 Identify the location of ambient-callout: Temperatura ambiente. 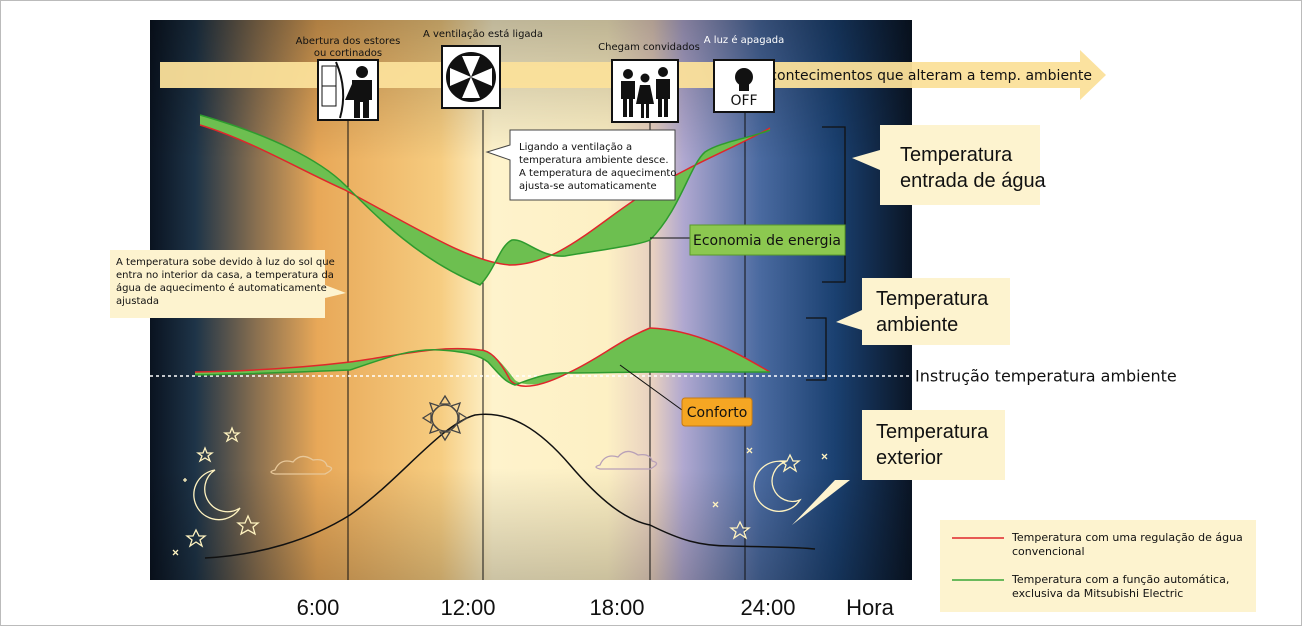
(923, 311).